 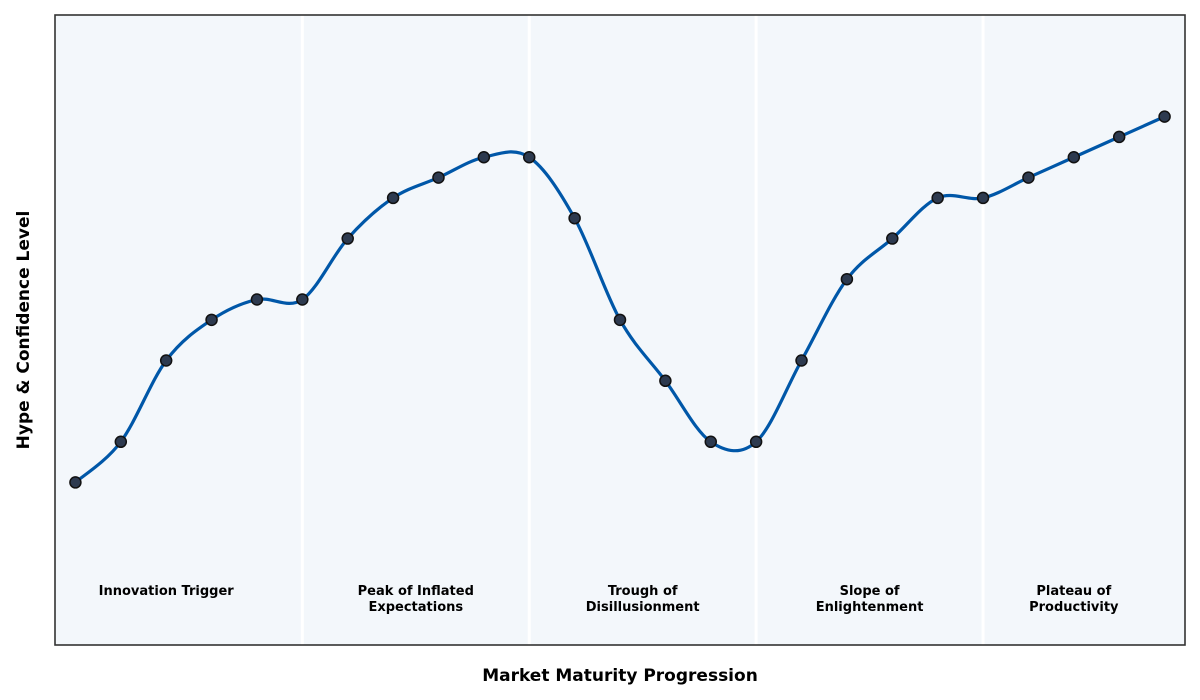 I want to click on phase-label: Slope of, so click(x=870, y=591).